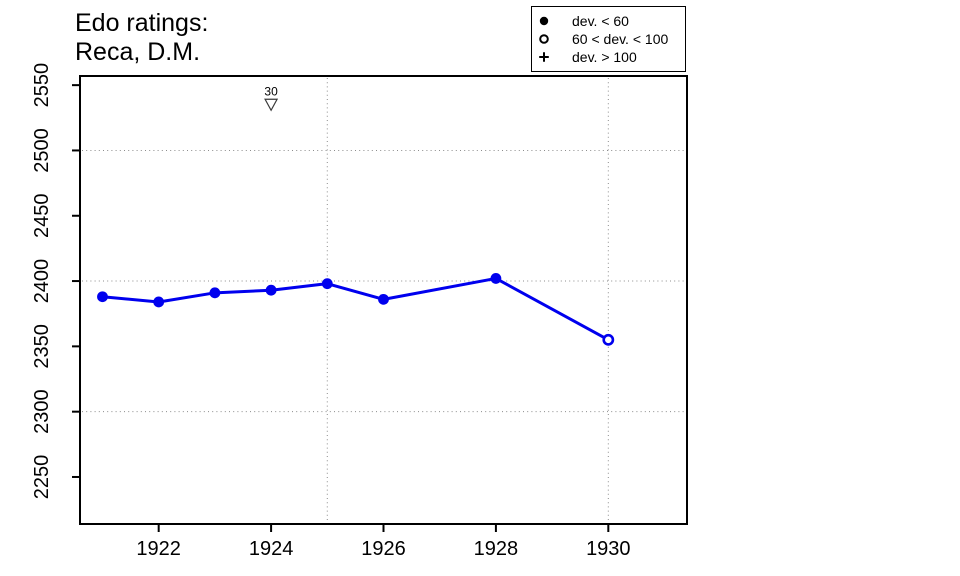 Image resolution: width=960 pixels, height=576 pixels. I want to click on y-tick-label: 2500, so click(42, 150).